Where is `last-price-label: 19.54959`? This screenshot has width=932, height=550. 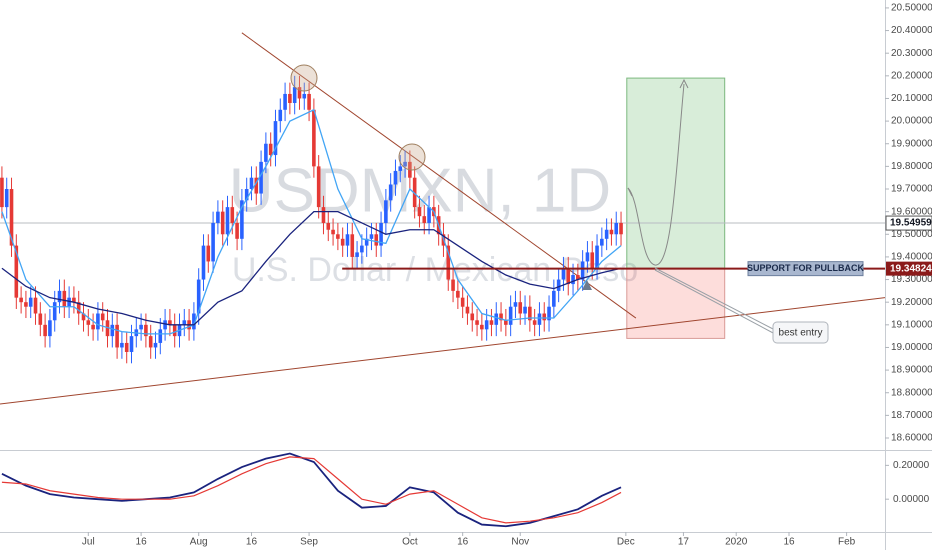
last-price-label: 19.54959 is located at coordinates (911, 223).